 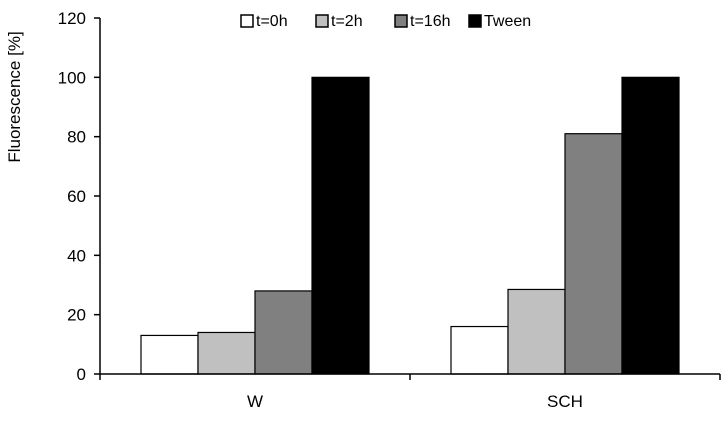 What do you see at coordinates (76, 315) in the screenshot?
I see `y-tick-label: 20` at bounding box center [76, 315].